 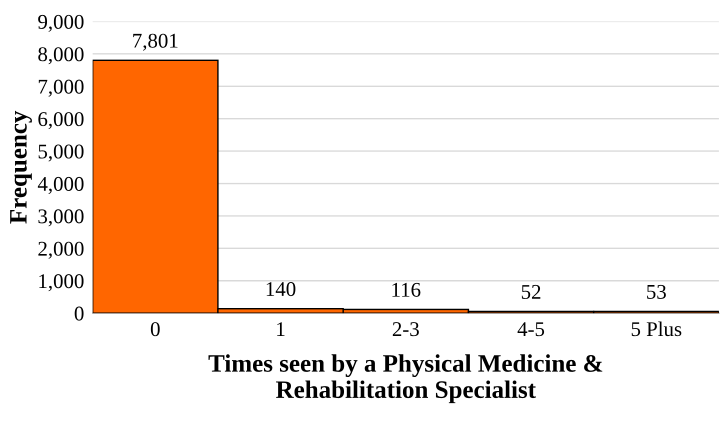 I want to click on y-tick-label: 6,000, so click(x=61, y=121).